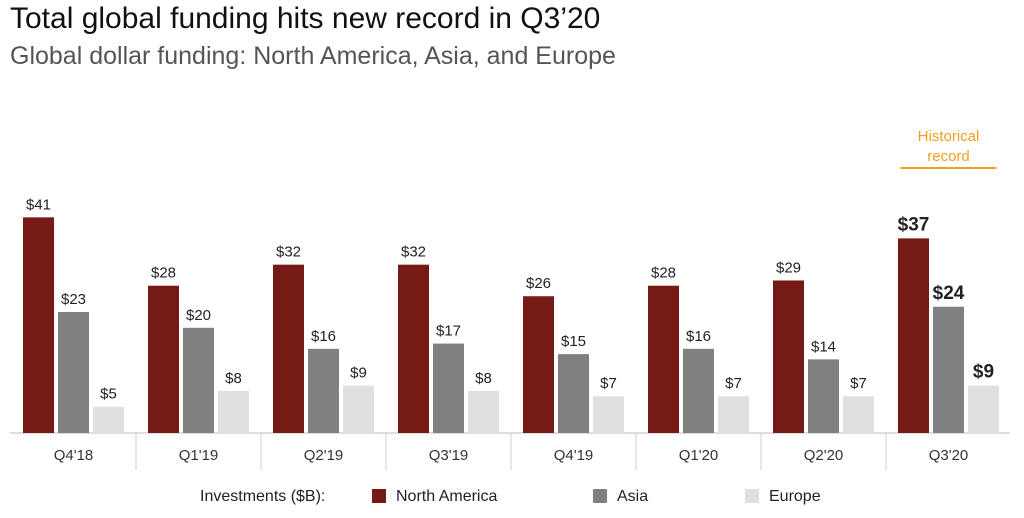 The width and height of the screenshot is (1024, 518). Describe the element at coordinates (699, 455) in the screenshot. I see `x-tick-label-5: Q1'20` at that location.